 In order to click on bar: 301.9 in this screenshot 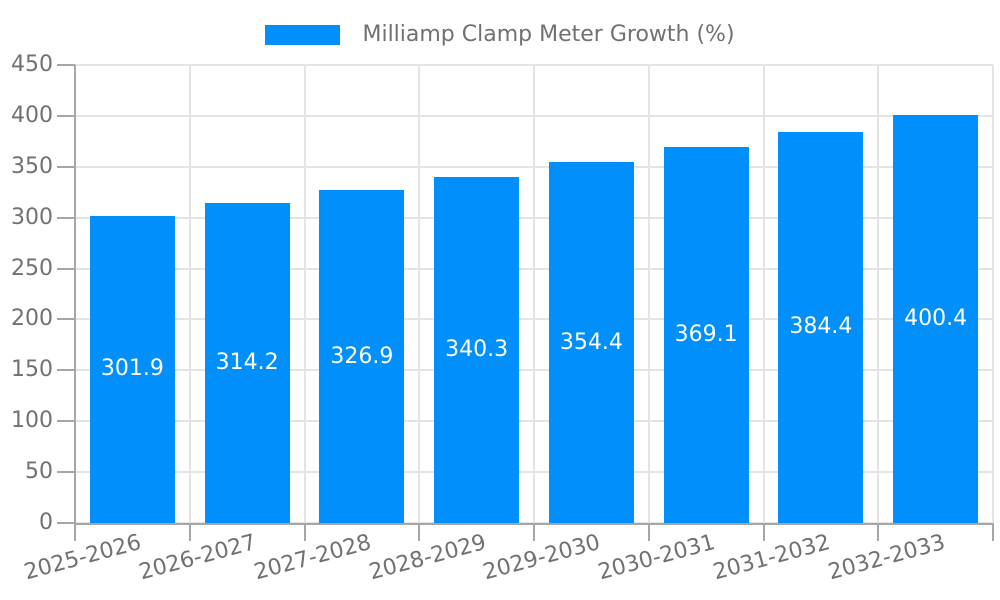, I will do `click(132, 369)`.